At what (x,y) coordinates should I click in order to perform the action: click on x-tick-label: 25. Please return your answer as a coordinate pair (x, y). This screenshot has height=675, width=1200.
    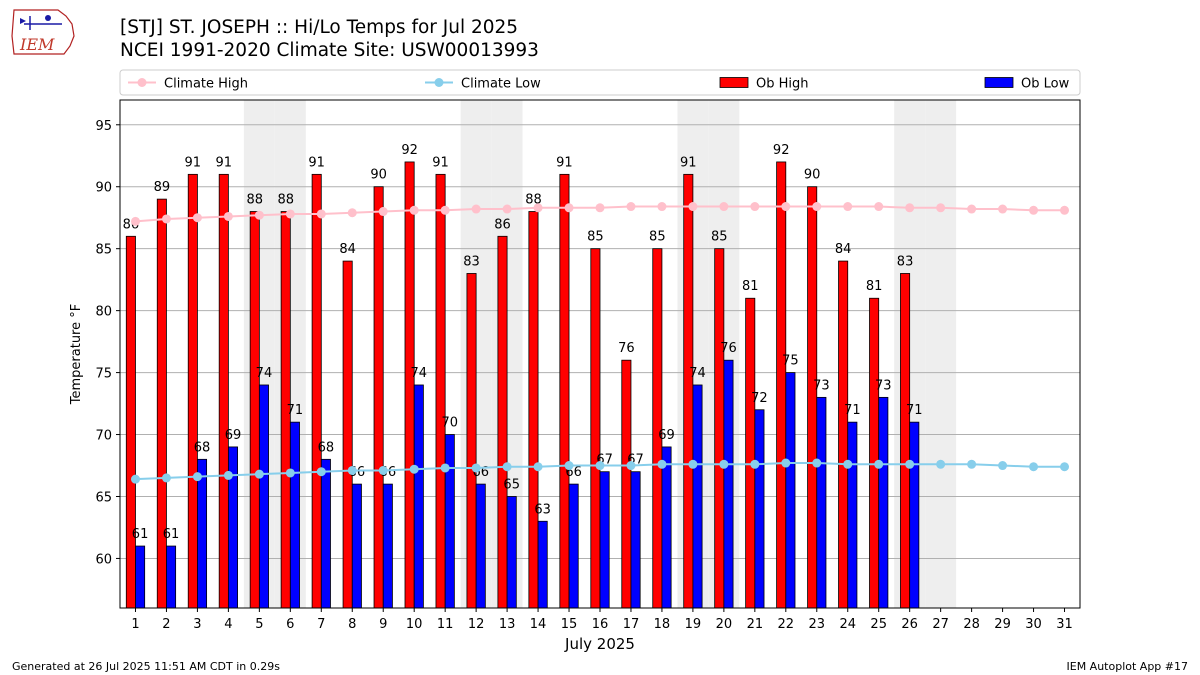
    Looking at the image, I should click on (878, 624).